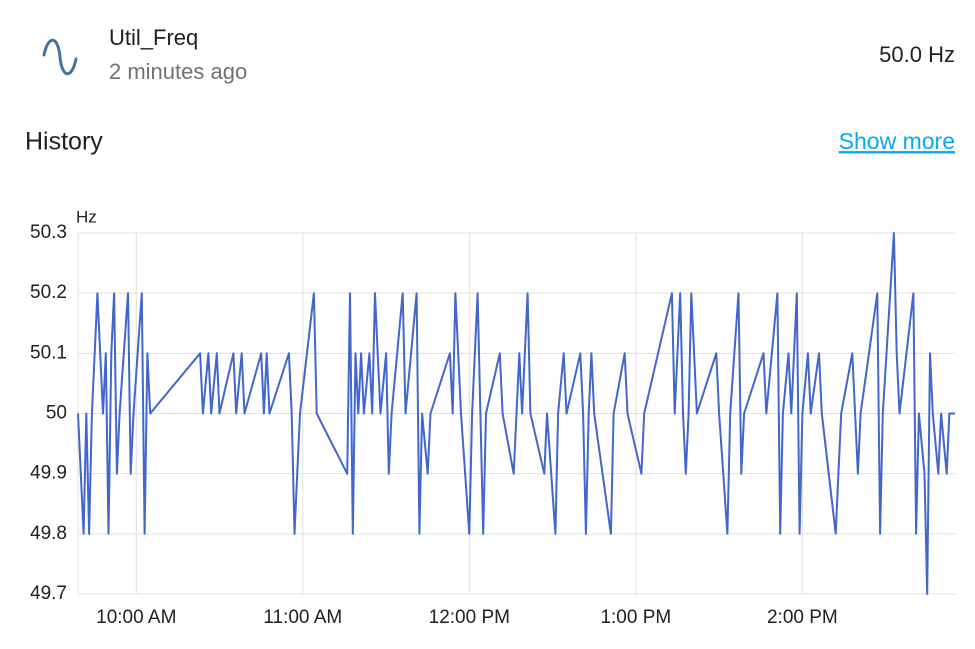  What do you see at coordinates (48, 232) in the screenshot?
I see `y-tick-label: 50.3` at bounding box center [48, 232].